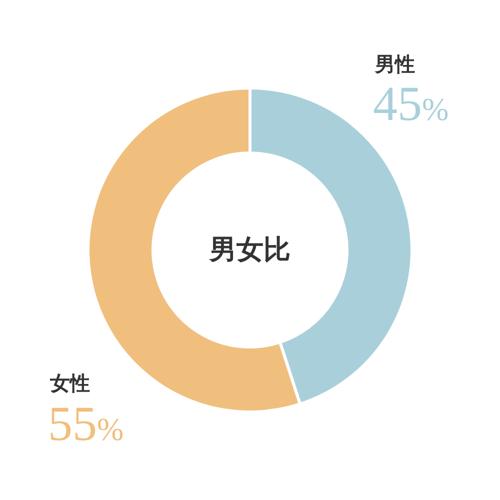 This screenshot has height=500, width=500. I want to click on slice-label: 女性, so click(69, 383).